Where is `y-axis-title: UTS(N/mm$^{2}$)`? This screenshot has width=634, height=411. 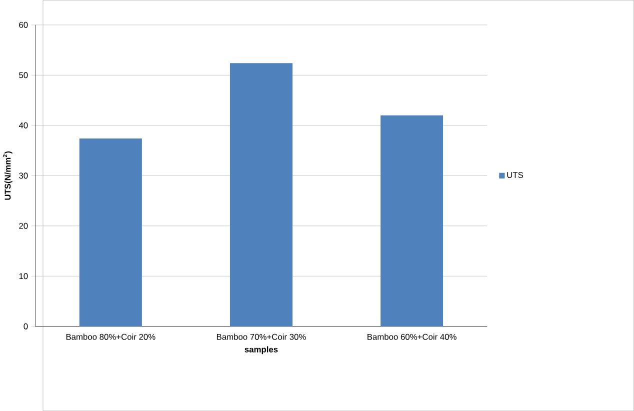 y-axis-title: UTS(N/mm$^{2}$) is located at coordinates (7, 175).